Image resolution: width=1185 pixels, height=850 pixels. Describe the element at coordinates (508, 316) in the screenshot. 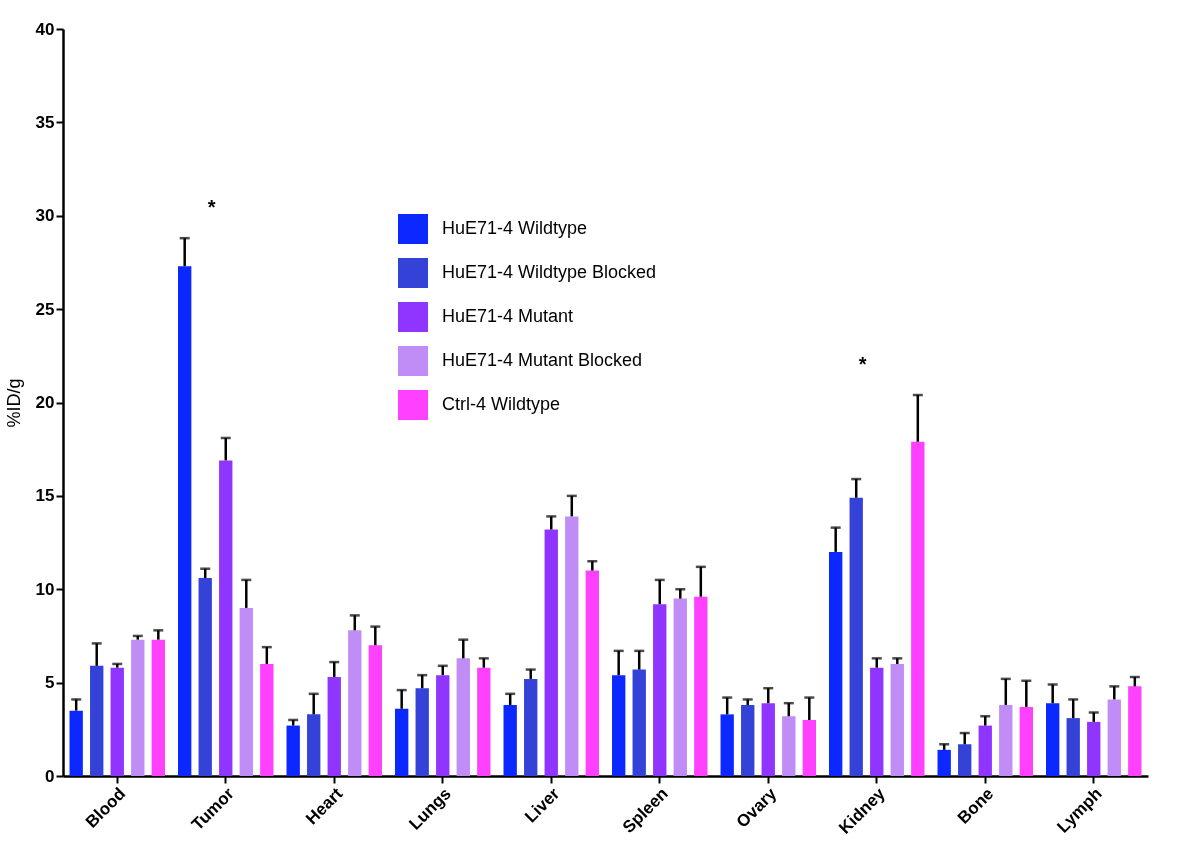

I see `legend-label: HuE71-4 Mutant` at that location.